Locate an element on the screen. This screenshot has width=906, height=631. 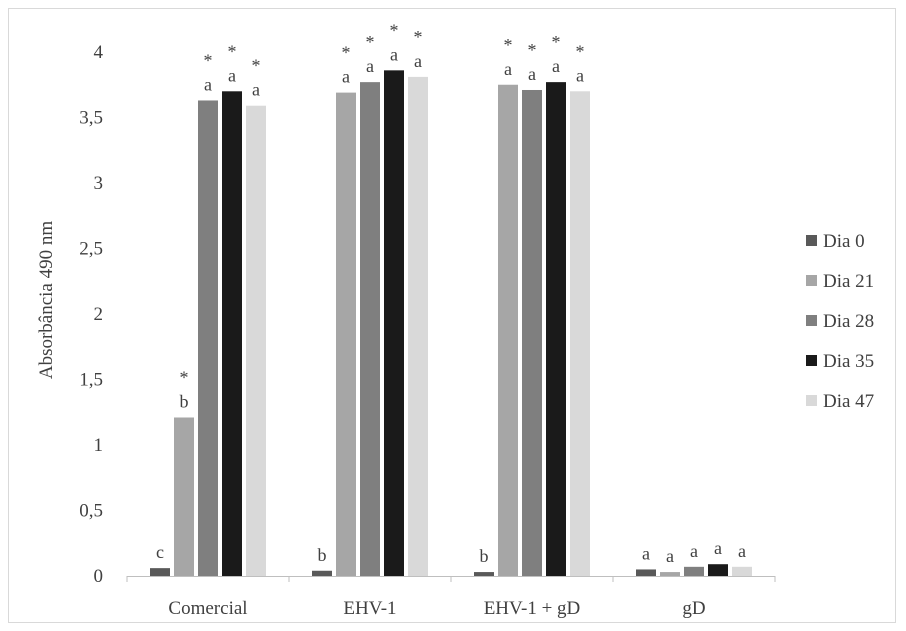
x-tick-label: gD is located at coordinates (693, 608).